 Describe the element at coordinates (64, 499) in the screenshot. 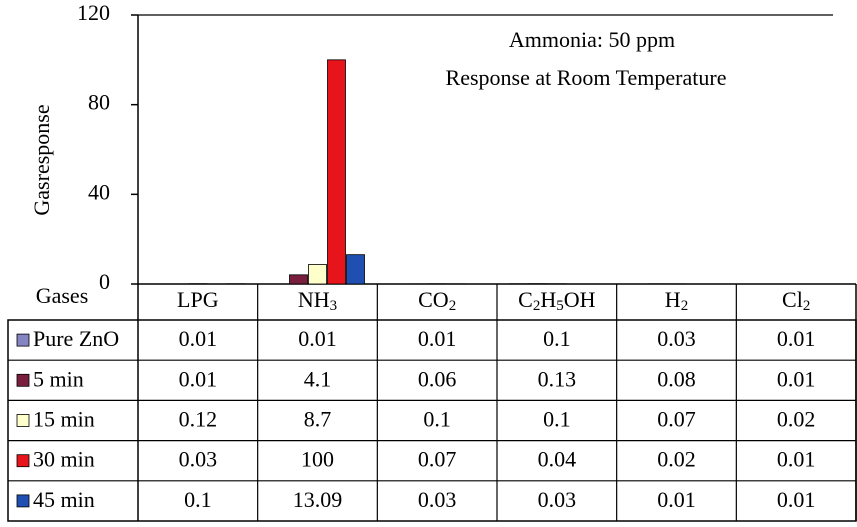

I see `legend-label: 45 min` at that location.